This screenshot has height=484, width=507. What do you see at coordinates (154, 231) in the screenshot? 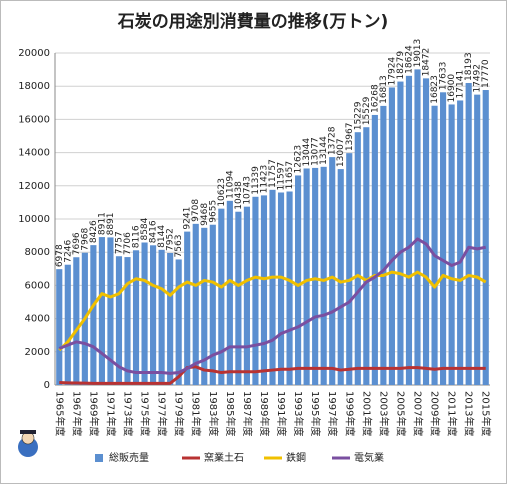
I see `data-label: 8416` at bounding box center [154, 231].